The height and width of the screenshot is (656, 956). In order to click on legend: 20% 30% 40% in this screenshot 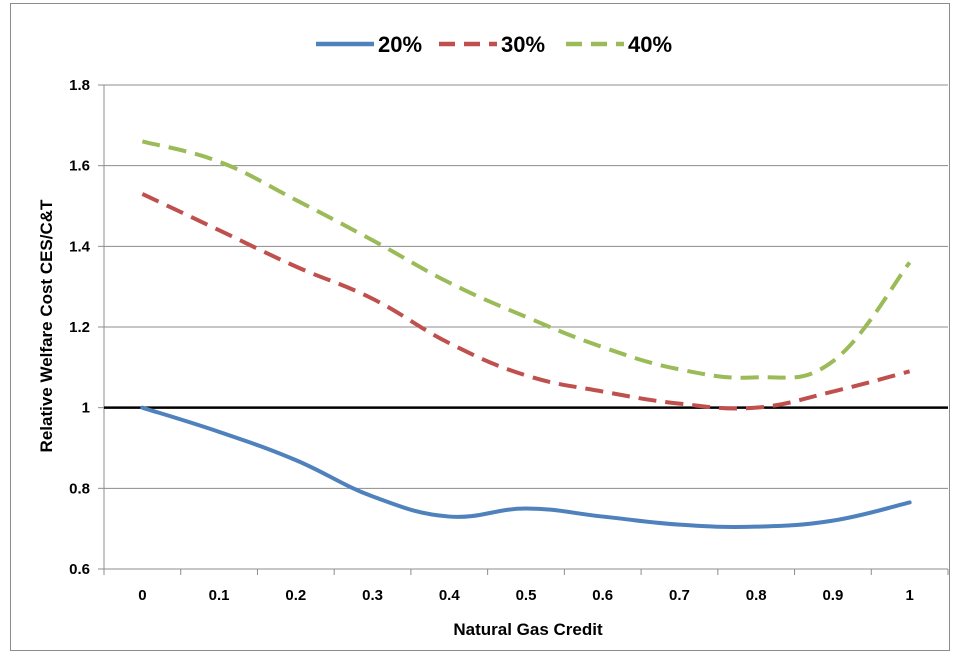, I will do `click(494, 44)`.